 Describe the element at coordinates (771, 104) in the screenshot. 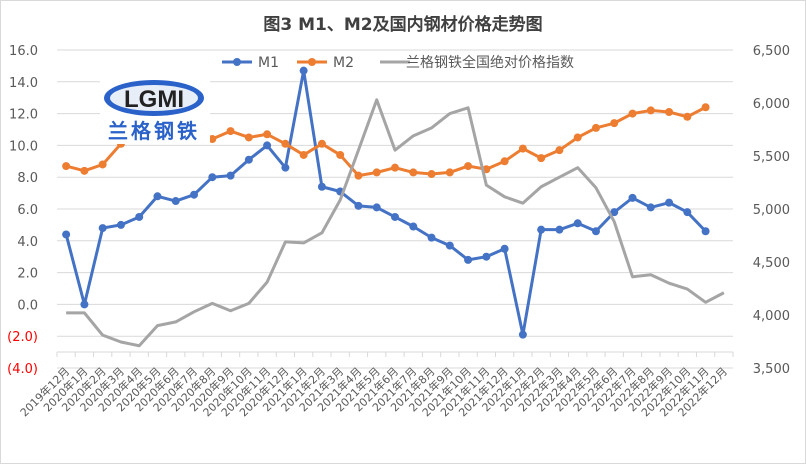

I see `right-tick-label: 6,000` at that location.